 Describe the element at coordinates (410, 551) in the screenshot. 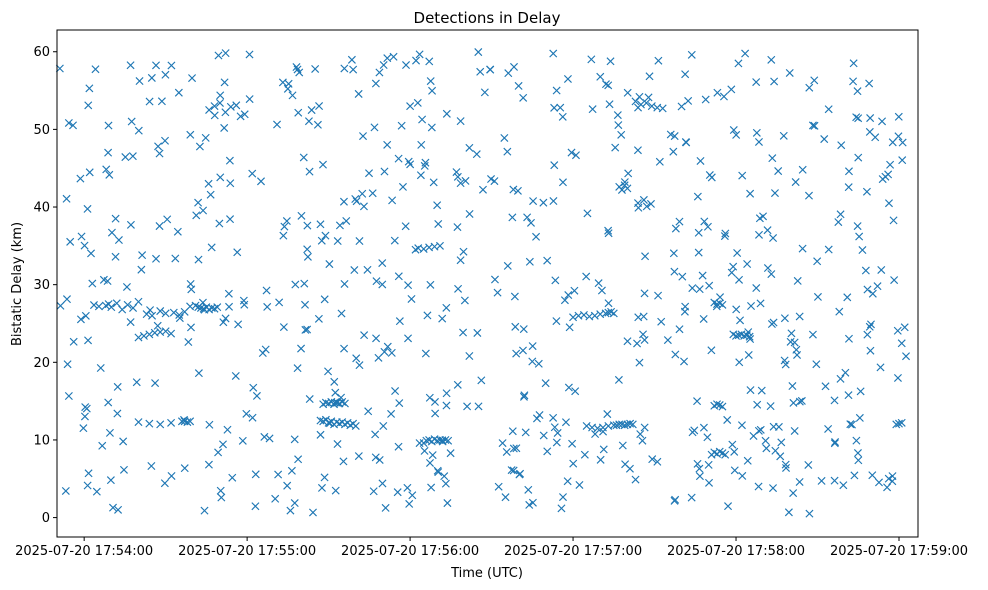

I see `x-tick-label: 2025-07-20 17:56:00` at that location.